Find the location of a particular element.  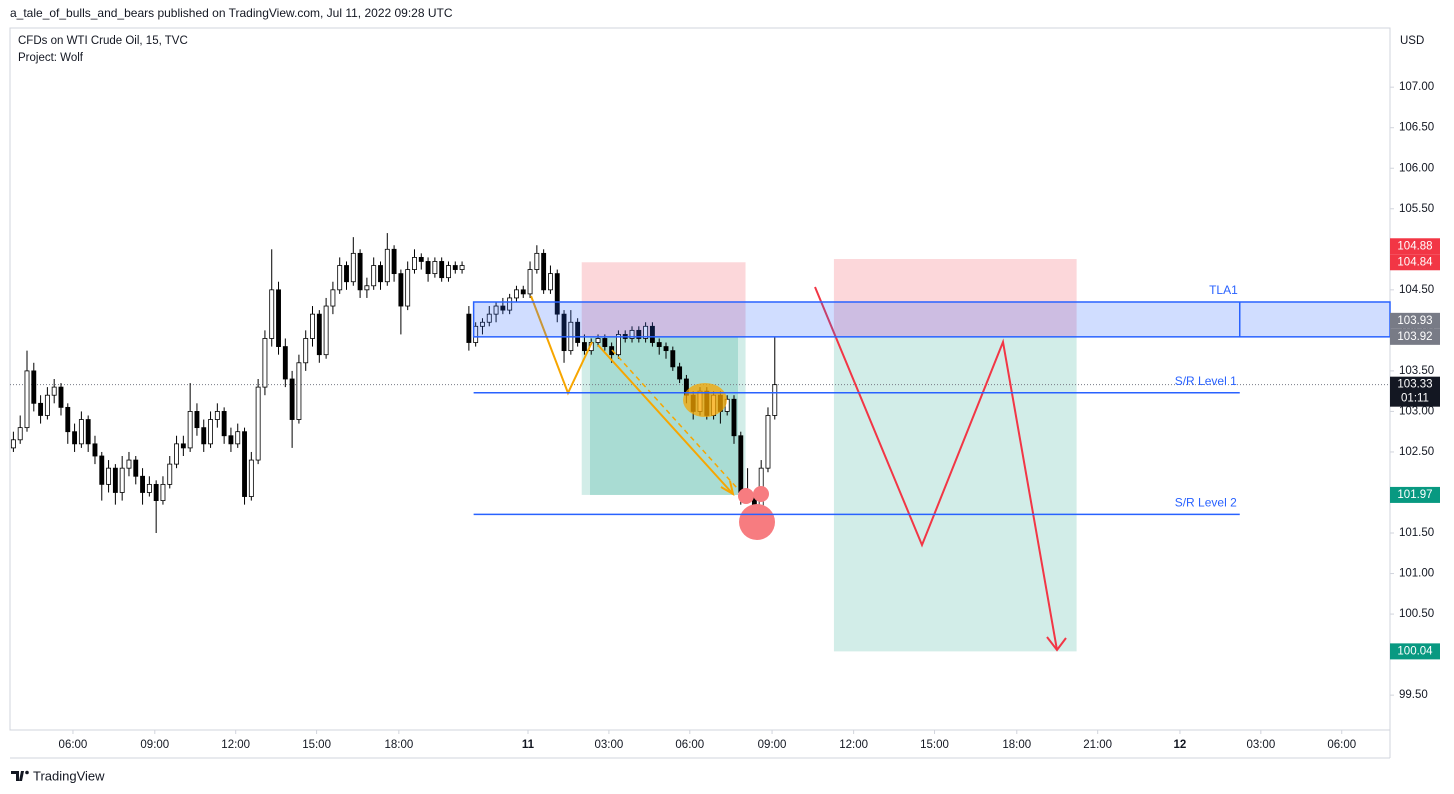

logo-mark is located at coordinates (17, 776).